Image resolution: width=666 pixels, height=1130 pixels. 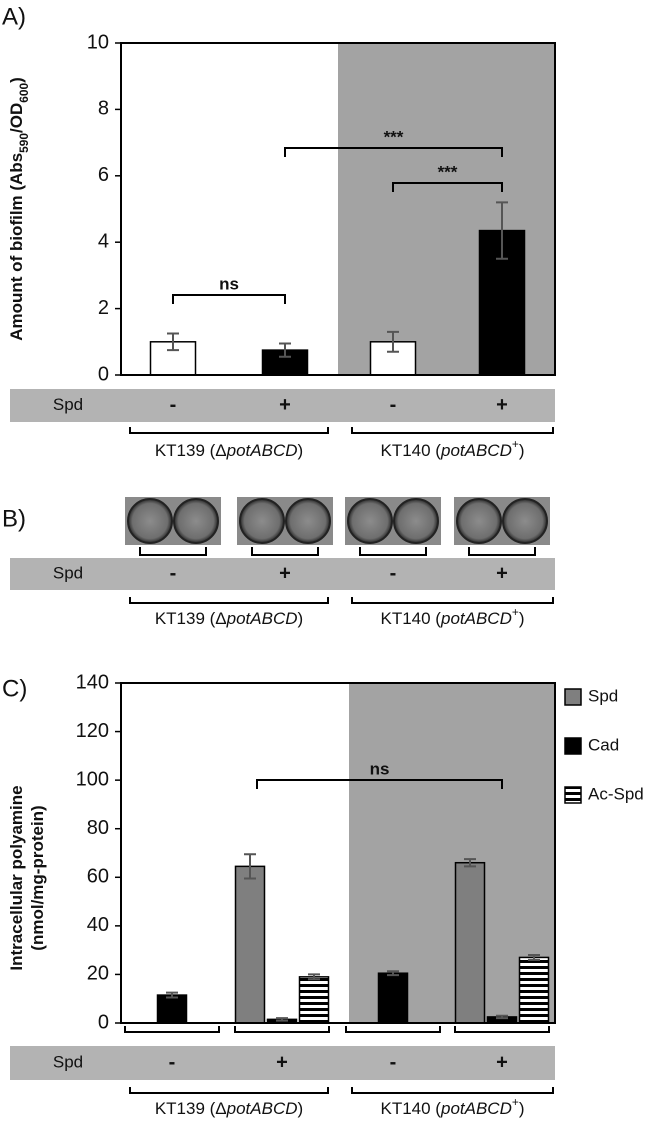 What do you see at coordinates (103, 241) in the screenshot?
I see `y-tick-label: 4` at bounding box center [103, 241].